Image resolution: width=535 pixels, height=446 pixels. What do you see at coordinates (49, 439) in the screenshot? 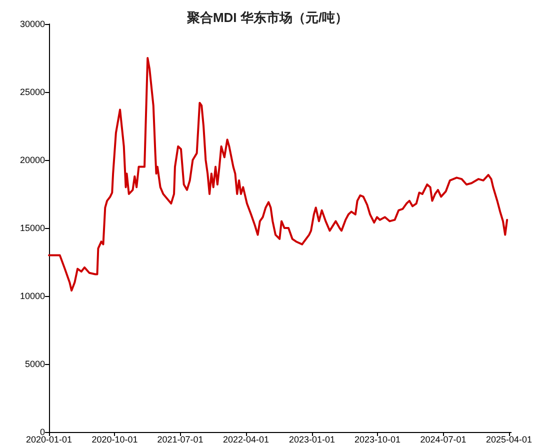
I see `x-tick-label: 2020-01-01` at bounding box center [49, 439].